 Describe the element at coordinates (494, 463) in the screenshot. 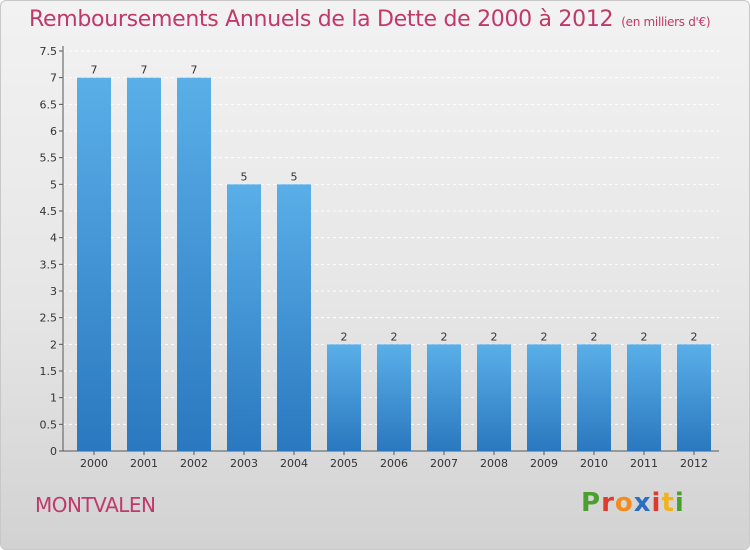

I see `x-tick-label: 2008` at that location.